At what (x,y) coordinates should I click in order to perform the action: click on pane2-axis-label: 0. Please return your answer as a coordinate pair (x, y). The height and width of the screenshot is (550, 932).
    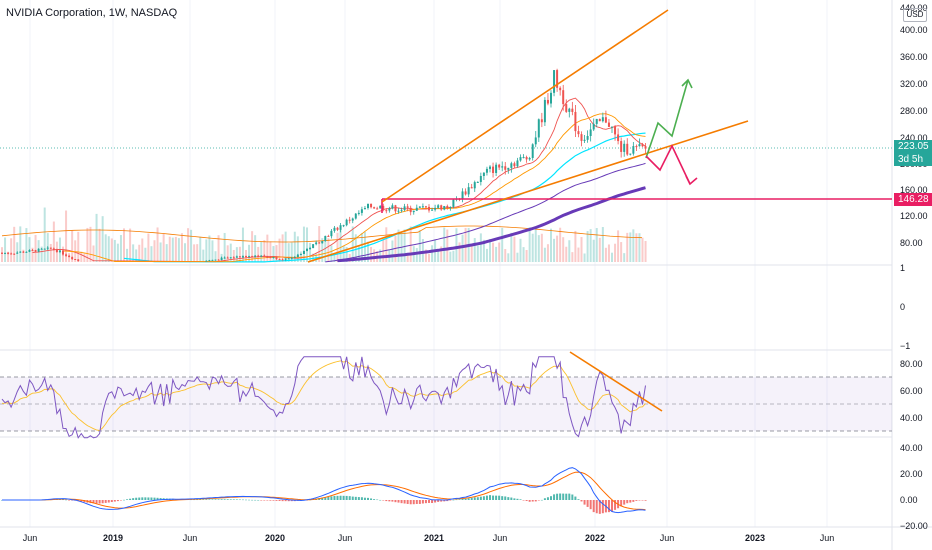
    Looking at the image, I should click on (902, 307).